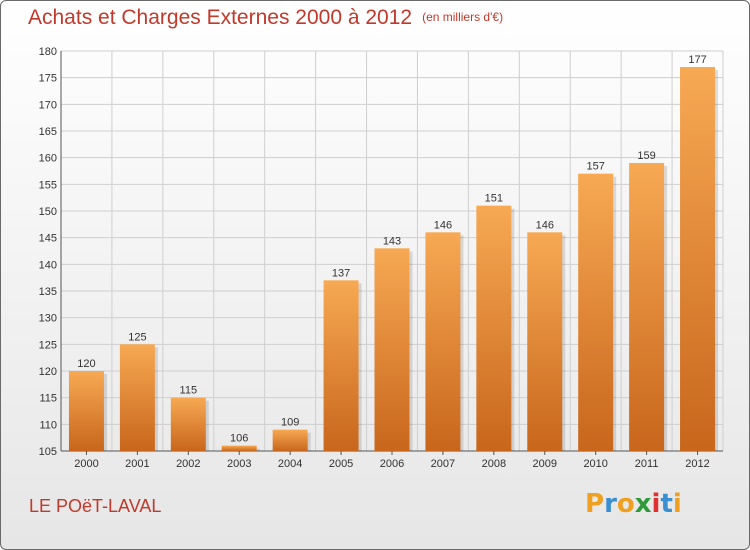 Image resolution: width=750 pixels, height=550 pixels. What do you see at coordinates (188, 464) in the screenshot?
I see `x-tick-label: 2002` at bounding box center [188, 464].